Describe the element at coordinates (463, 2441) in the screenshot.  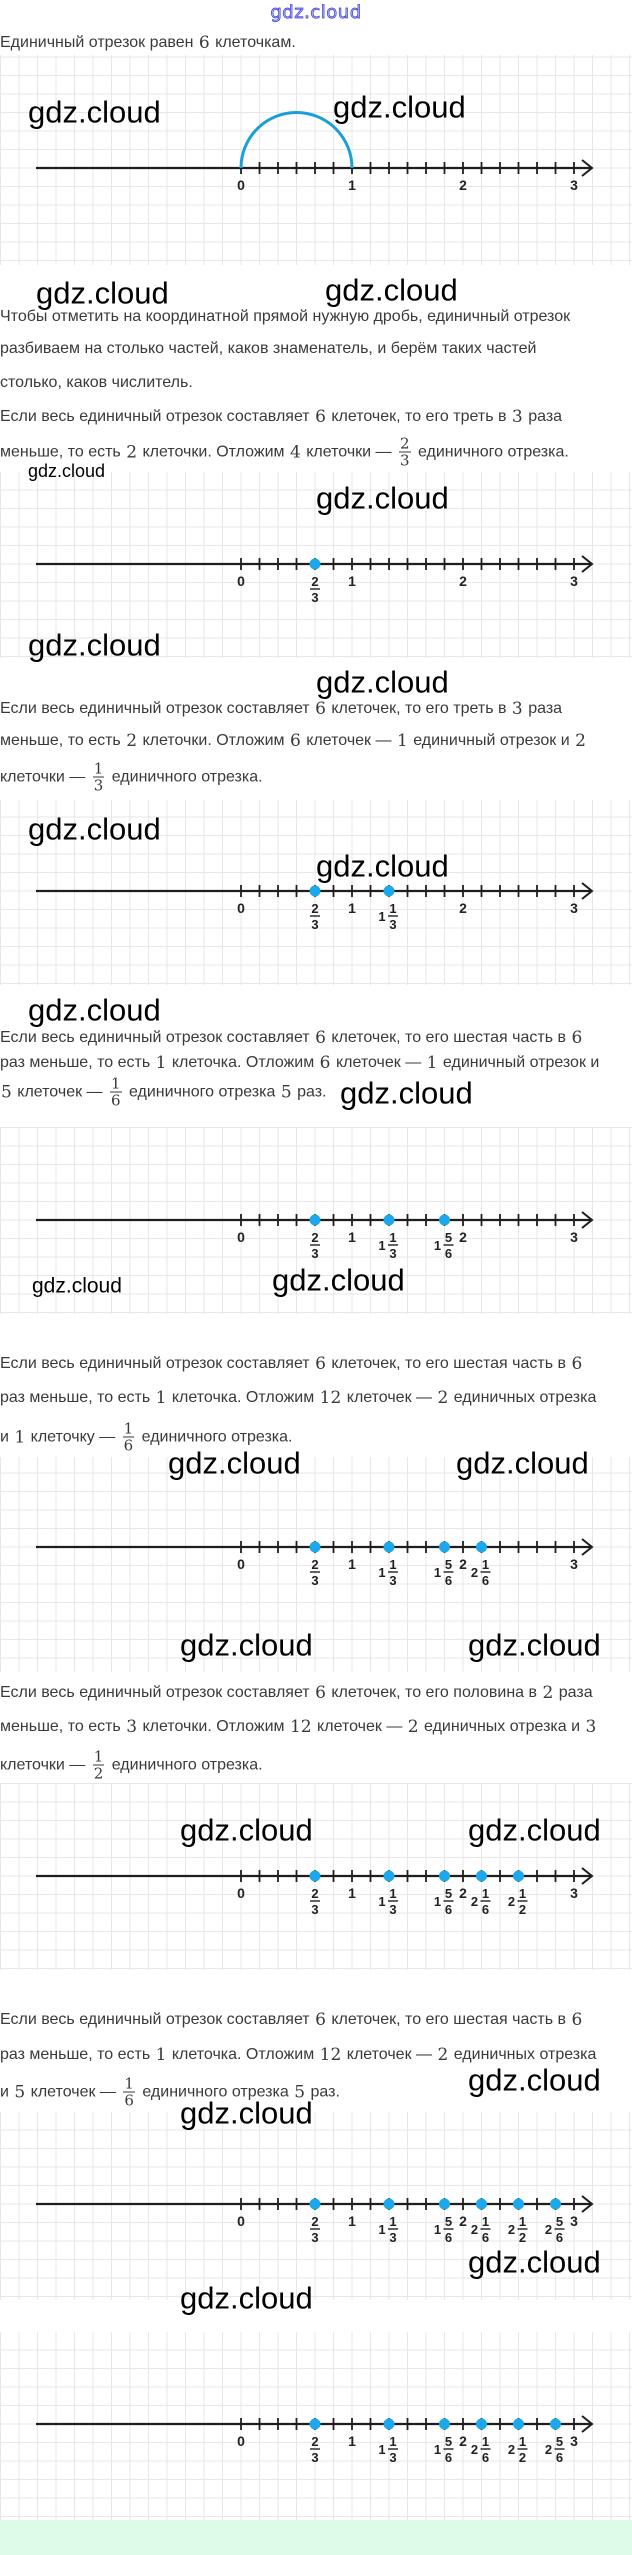
I see `integer-tick-label: 2` at that location.